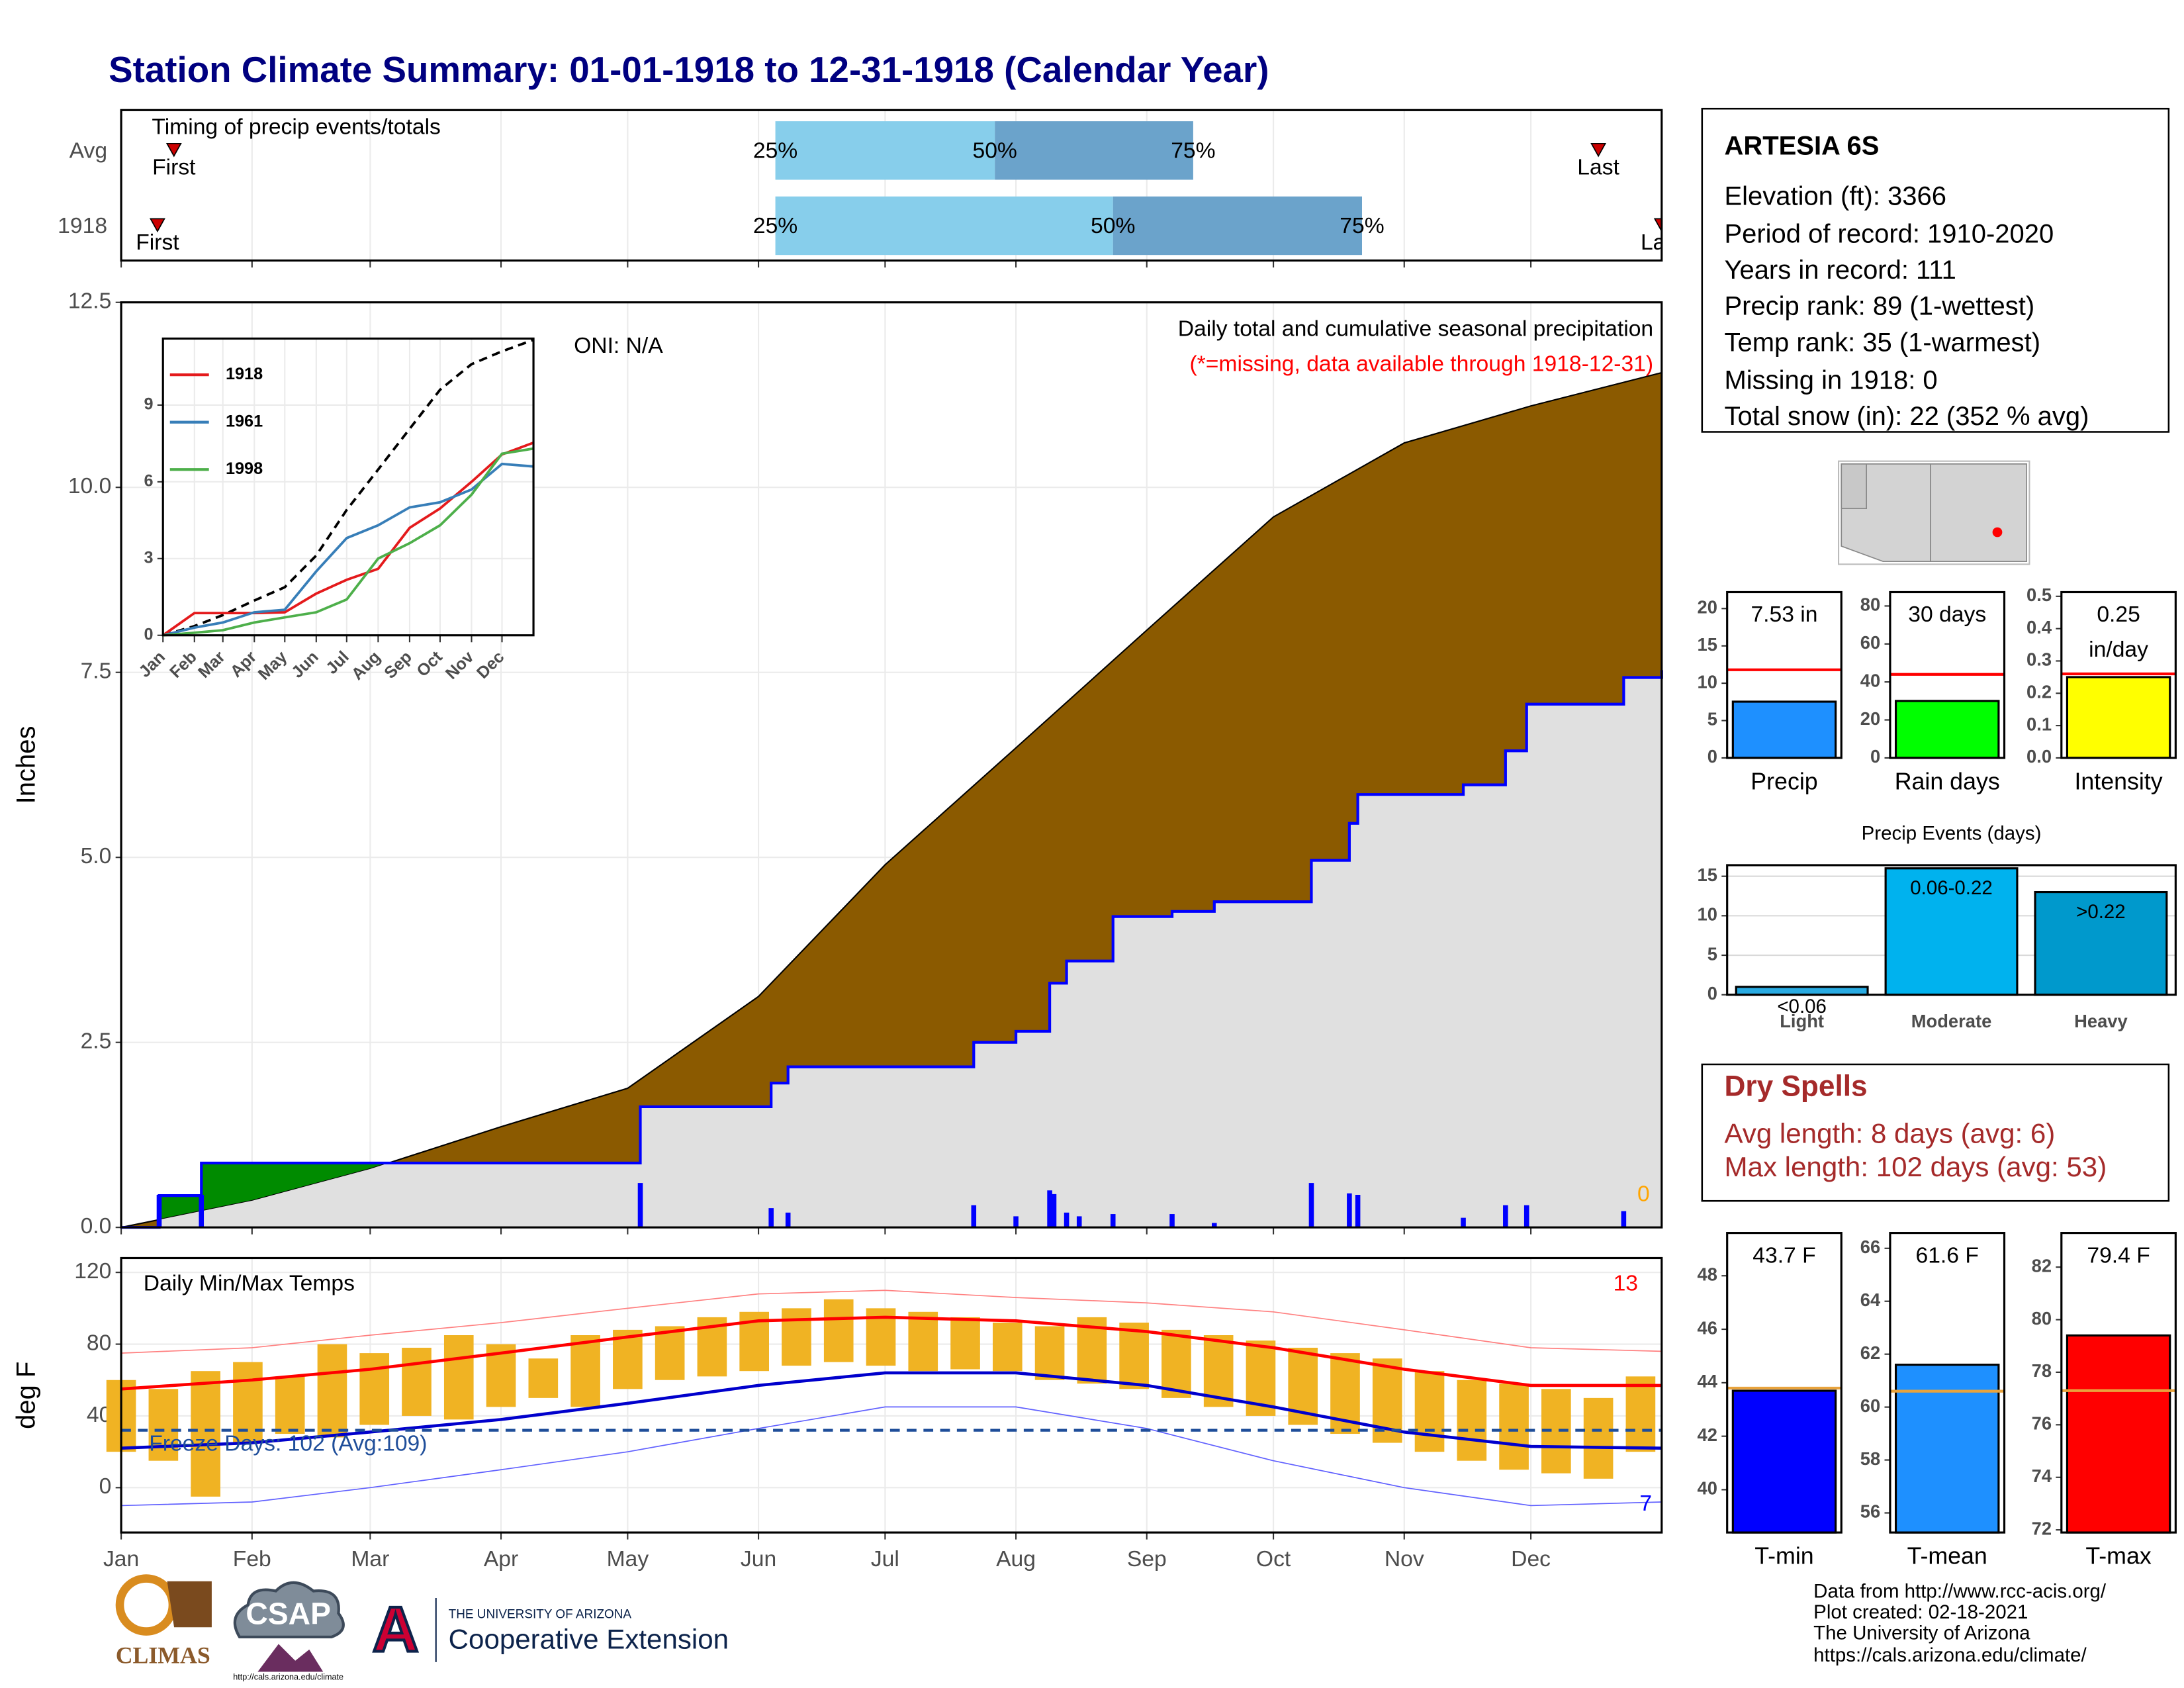 The width and height of the screenshot is (2184, 1688). I want to click on y-tick-label: 74, so click(2042, 1476).